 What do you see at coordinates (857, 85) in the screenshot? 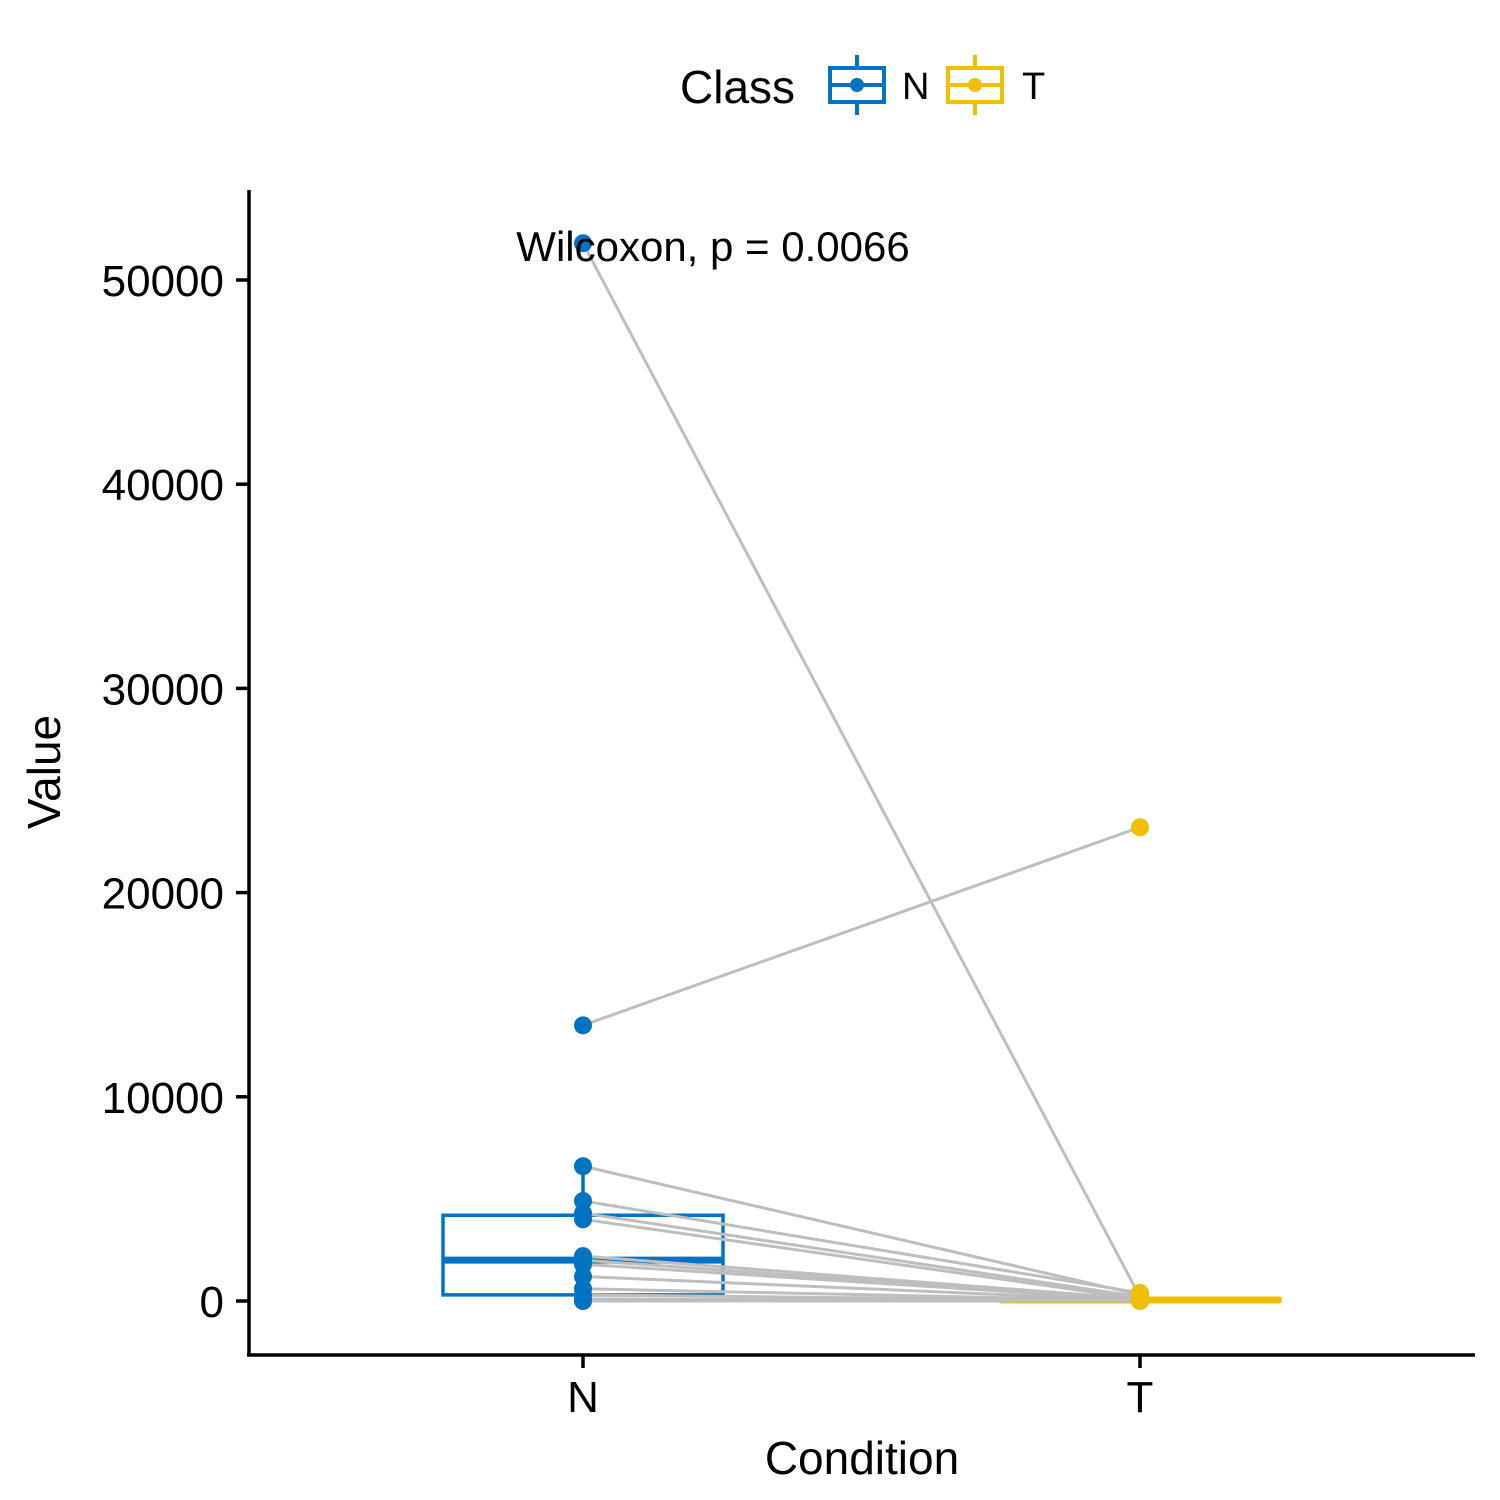
I see `legend-key-n` at bounding box center [857, 85].